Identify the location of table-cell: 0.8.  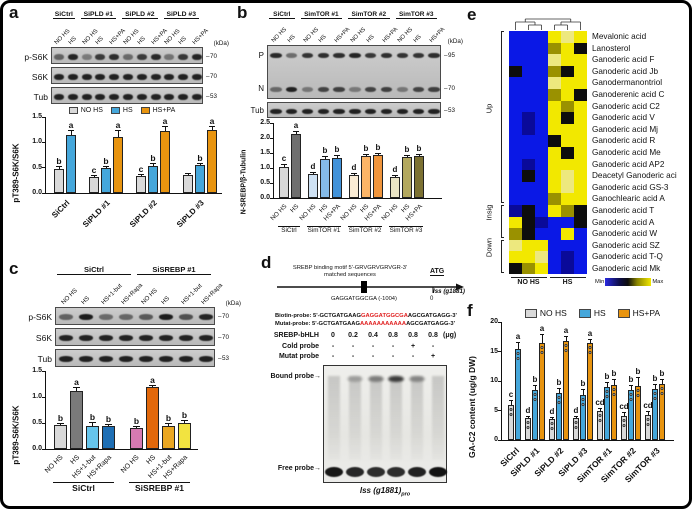
(393, 335).